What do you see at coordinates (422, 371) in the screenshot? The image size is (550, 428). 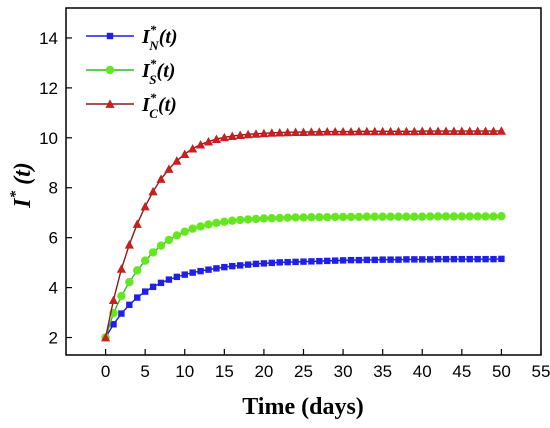 I see `x-tick-label: 40` at bounding box center [422, 371].